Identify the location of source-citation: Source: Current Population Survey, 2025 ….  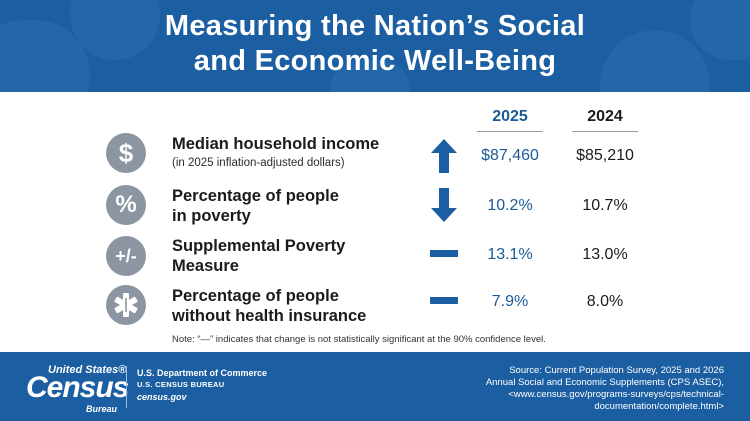
(544, 389).